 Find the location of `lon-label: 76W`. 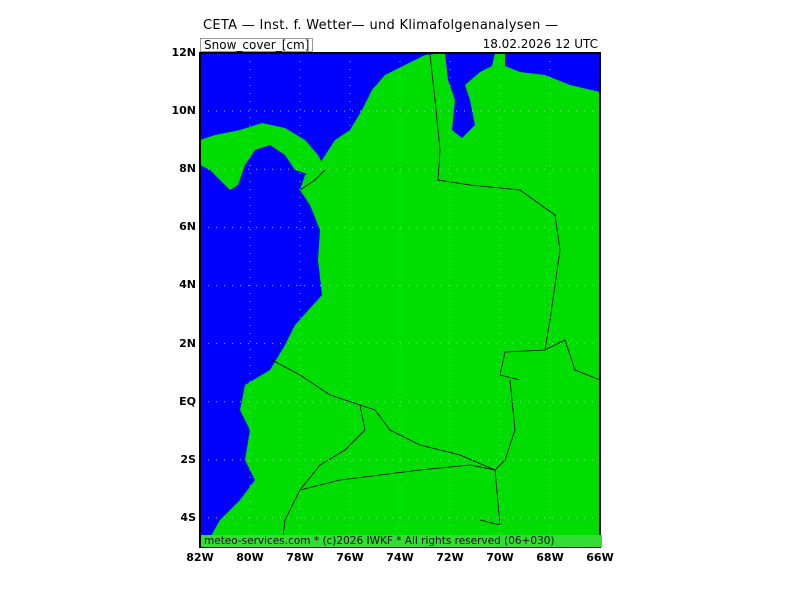

lon-label: 76W is located at coordinates (350, 557).